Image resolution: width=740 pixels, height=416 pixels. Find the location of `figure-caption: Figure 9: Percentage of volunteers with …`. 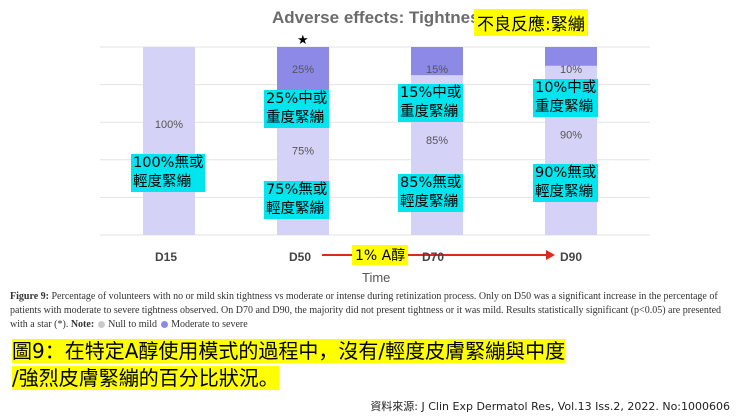

figure-caption: Figure 9: Percentage of volunteers with … is located at coordinates (366, 310).